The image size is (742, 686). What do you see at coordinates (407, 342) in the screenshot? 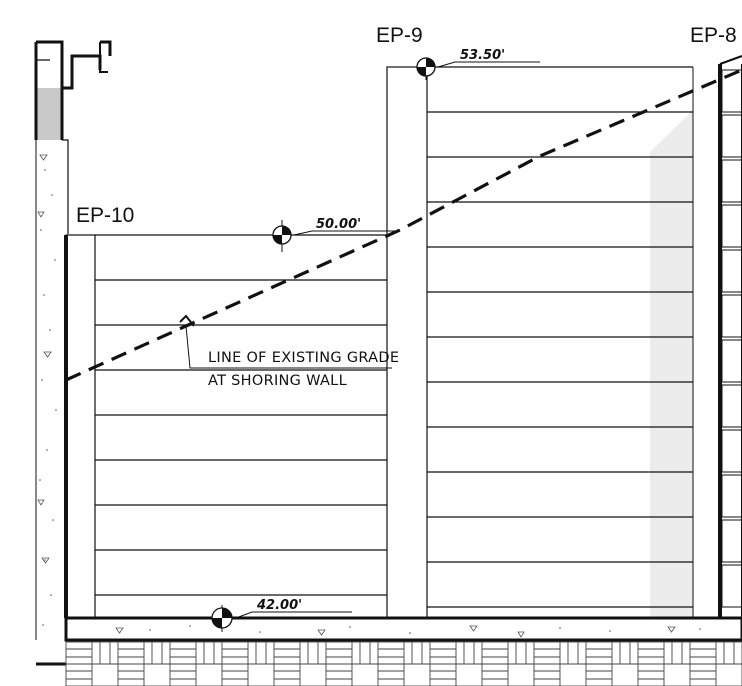
I see `soldier-pile-ep9` at bounding box center [407, 342].